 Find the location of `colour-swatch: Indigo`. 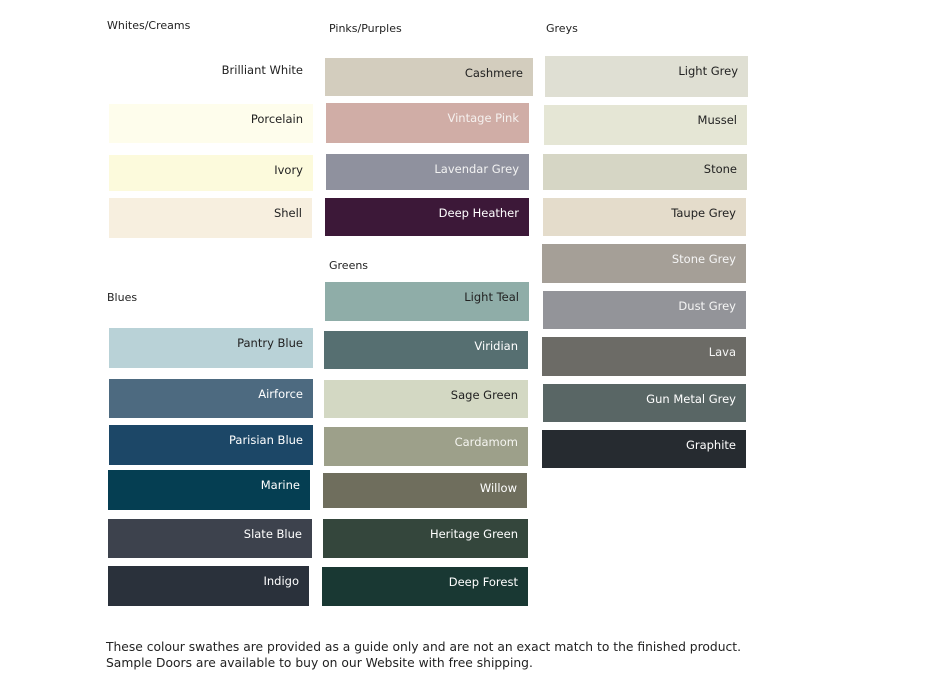

colour-swatch: Indigo is located at coordinates (208, 586).